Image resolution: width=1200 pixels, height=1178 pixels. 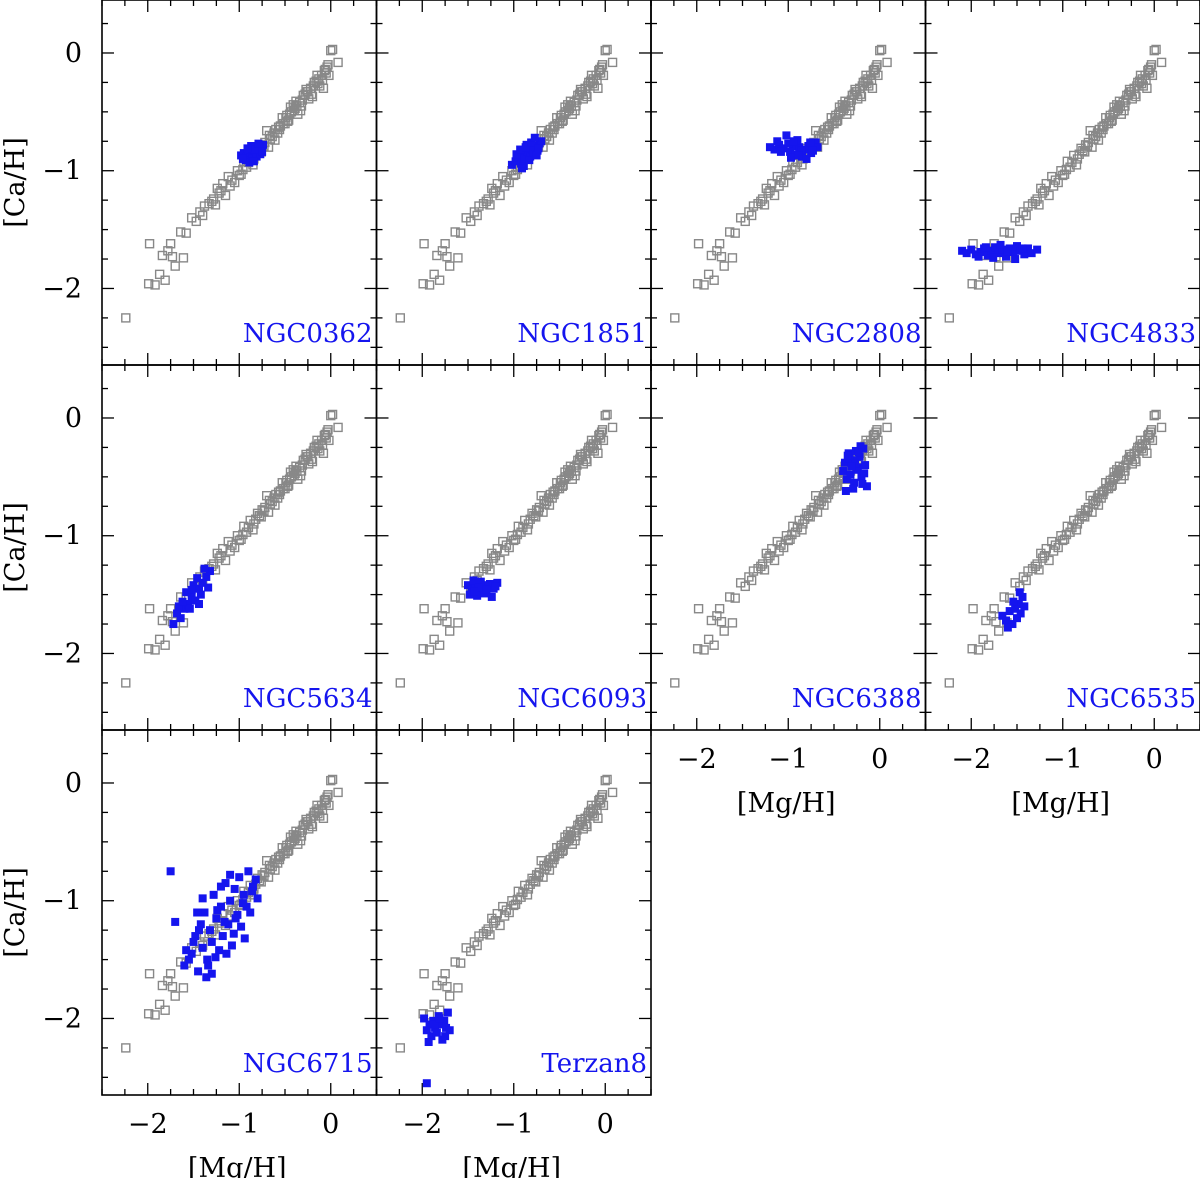 I want to click on x-axis-title: [Mg/H], so click(x=786, y=803).